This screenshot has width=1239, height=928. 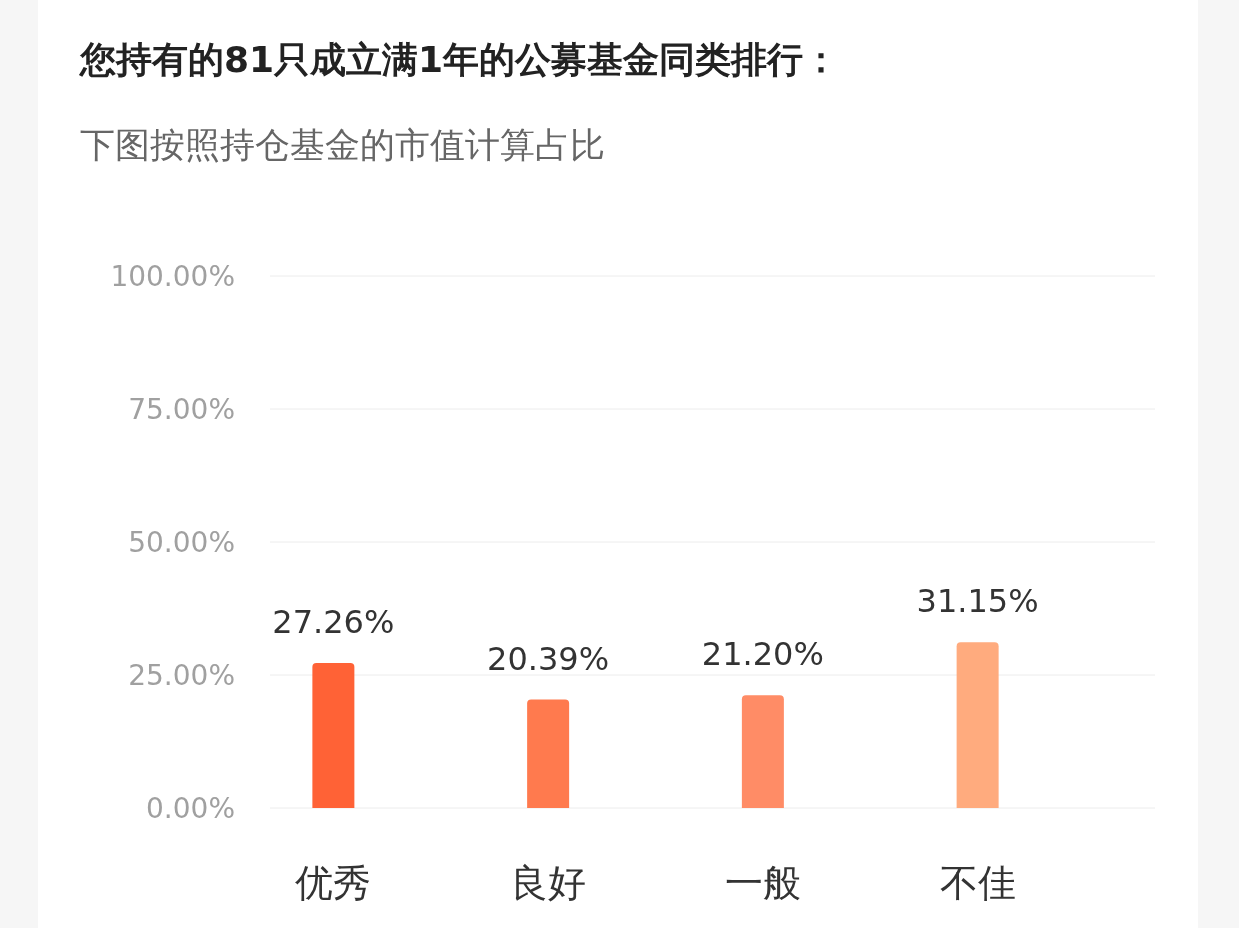 I want to click on x-tick-label: 一般, so click(x=762, y=883).